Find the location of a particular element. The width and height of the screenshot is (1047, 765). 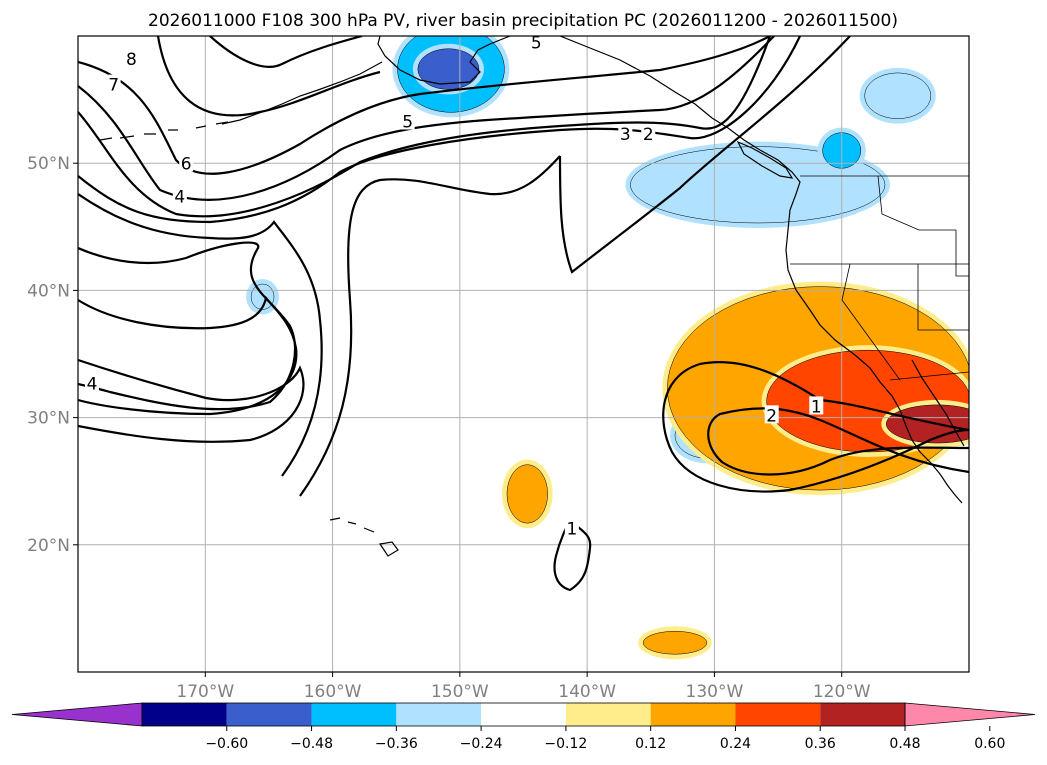

x-tick-label: 120°W is located at coordinates (842, 692).